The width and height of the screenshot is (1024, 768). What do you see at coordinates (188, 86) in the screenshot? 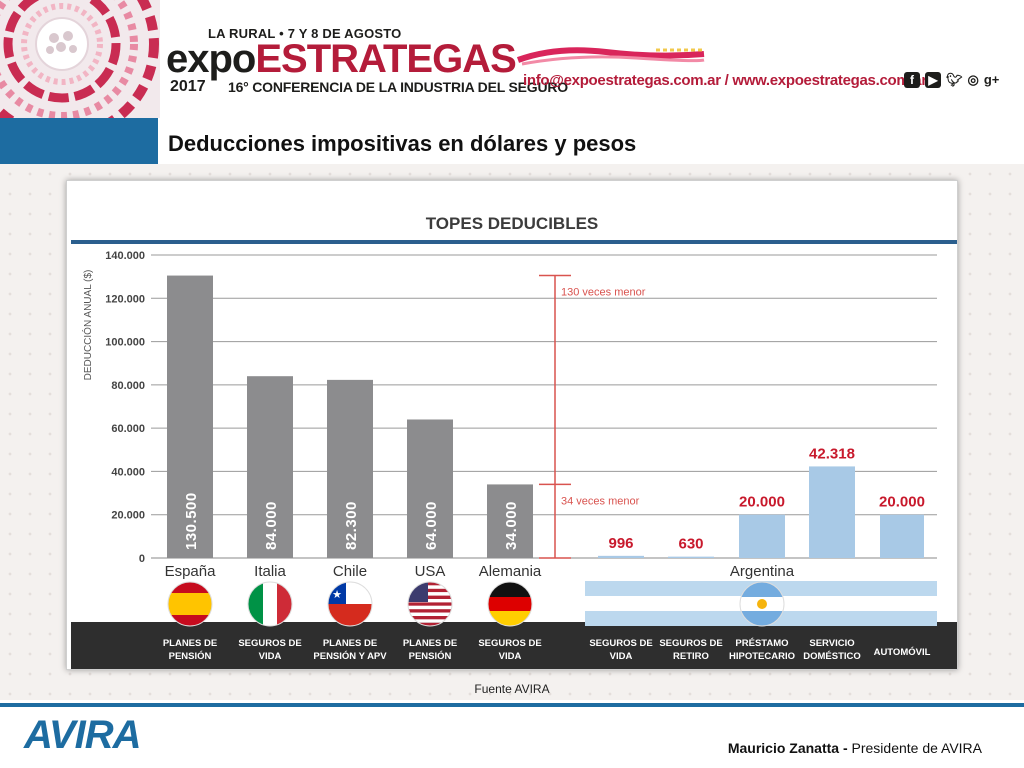
I see `event-year: 2017` at bounding box center [188, 86].